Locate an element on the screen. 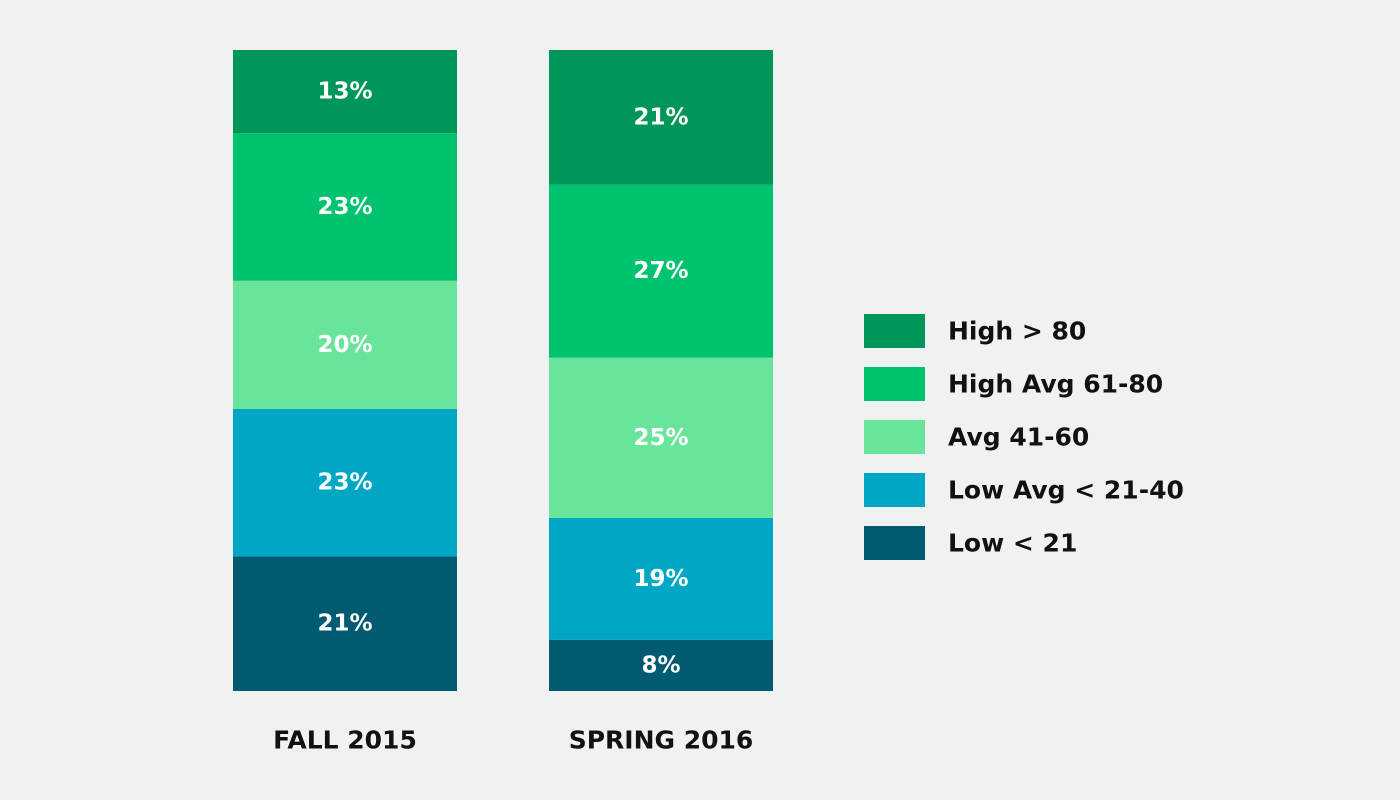 Image resolution: width=1400 pixels, height=800 pixels. legend-label: Low < 21 is located at coordinates (1012, 543).